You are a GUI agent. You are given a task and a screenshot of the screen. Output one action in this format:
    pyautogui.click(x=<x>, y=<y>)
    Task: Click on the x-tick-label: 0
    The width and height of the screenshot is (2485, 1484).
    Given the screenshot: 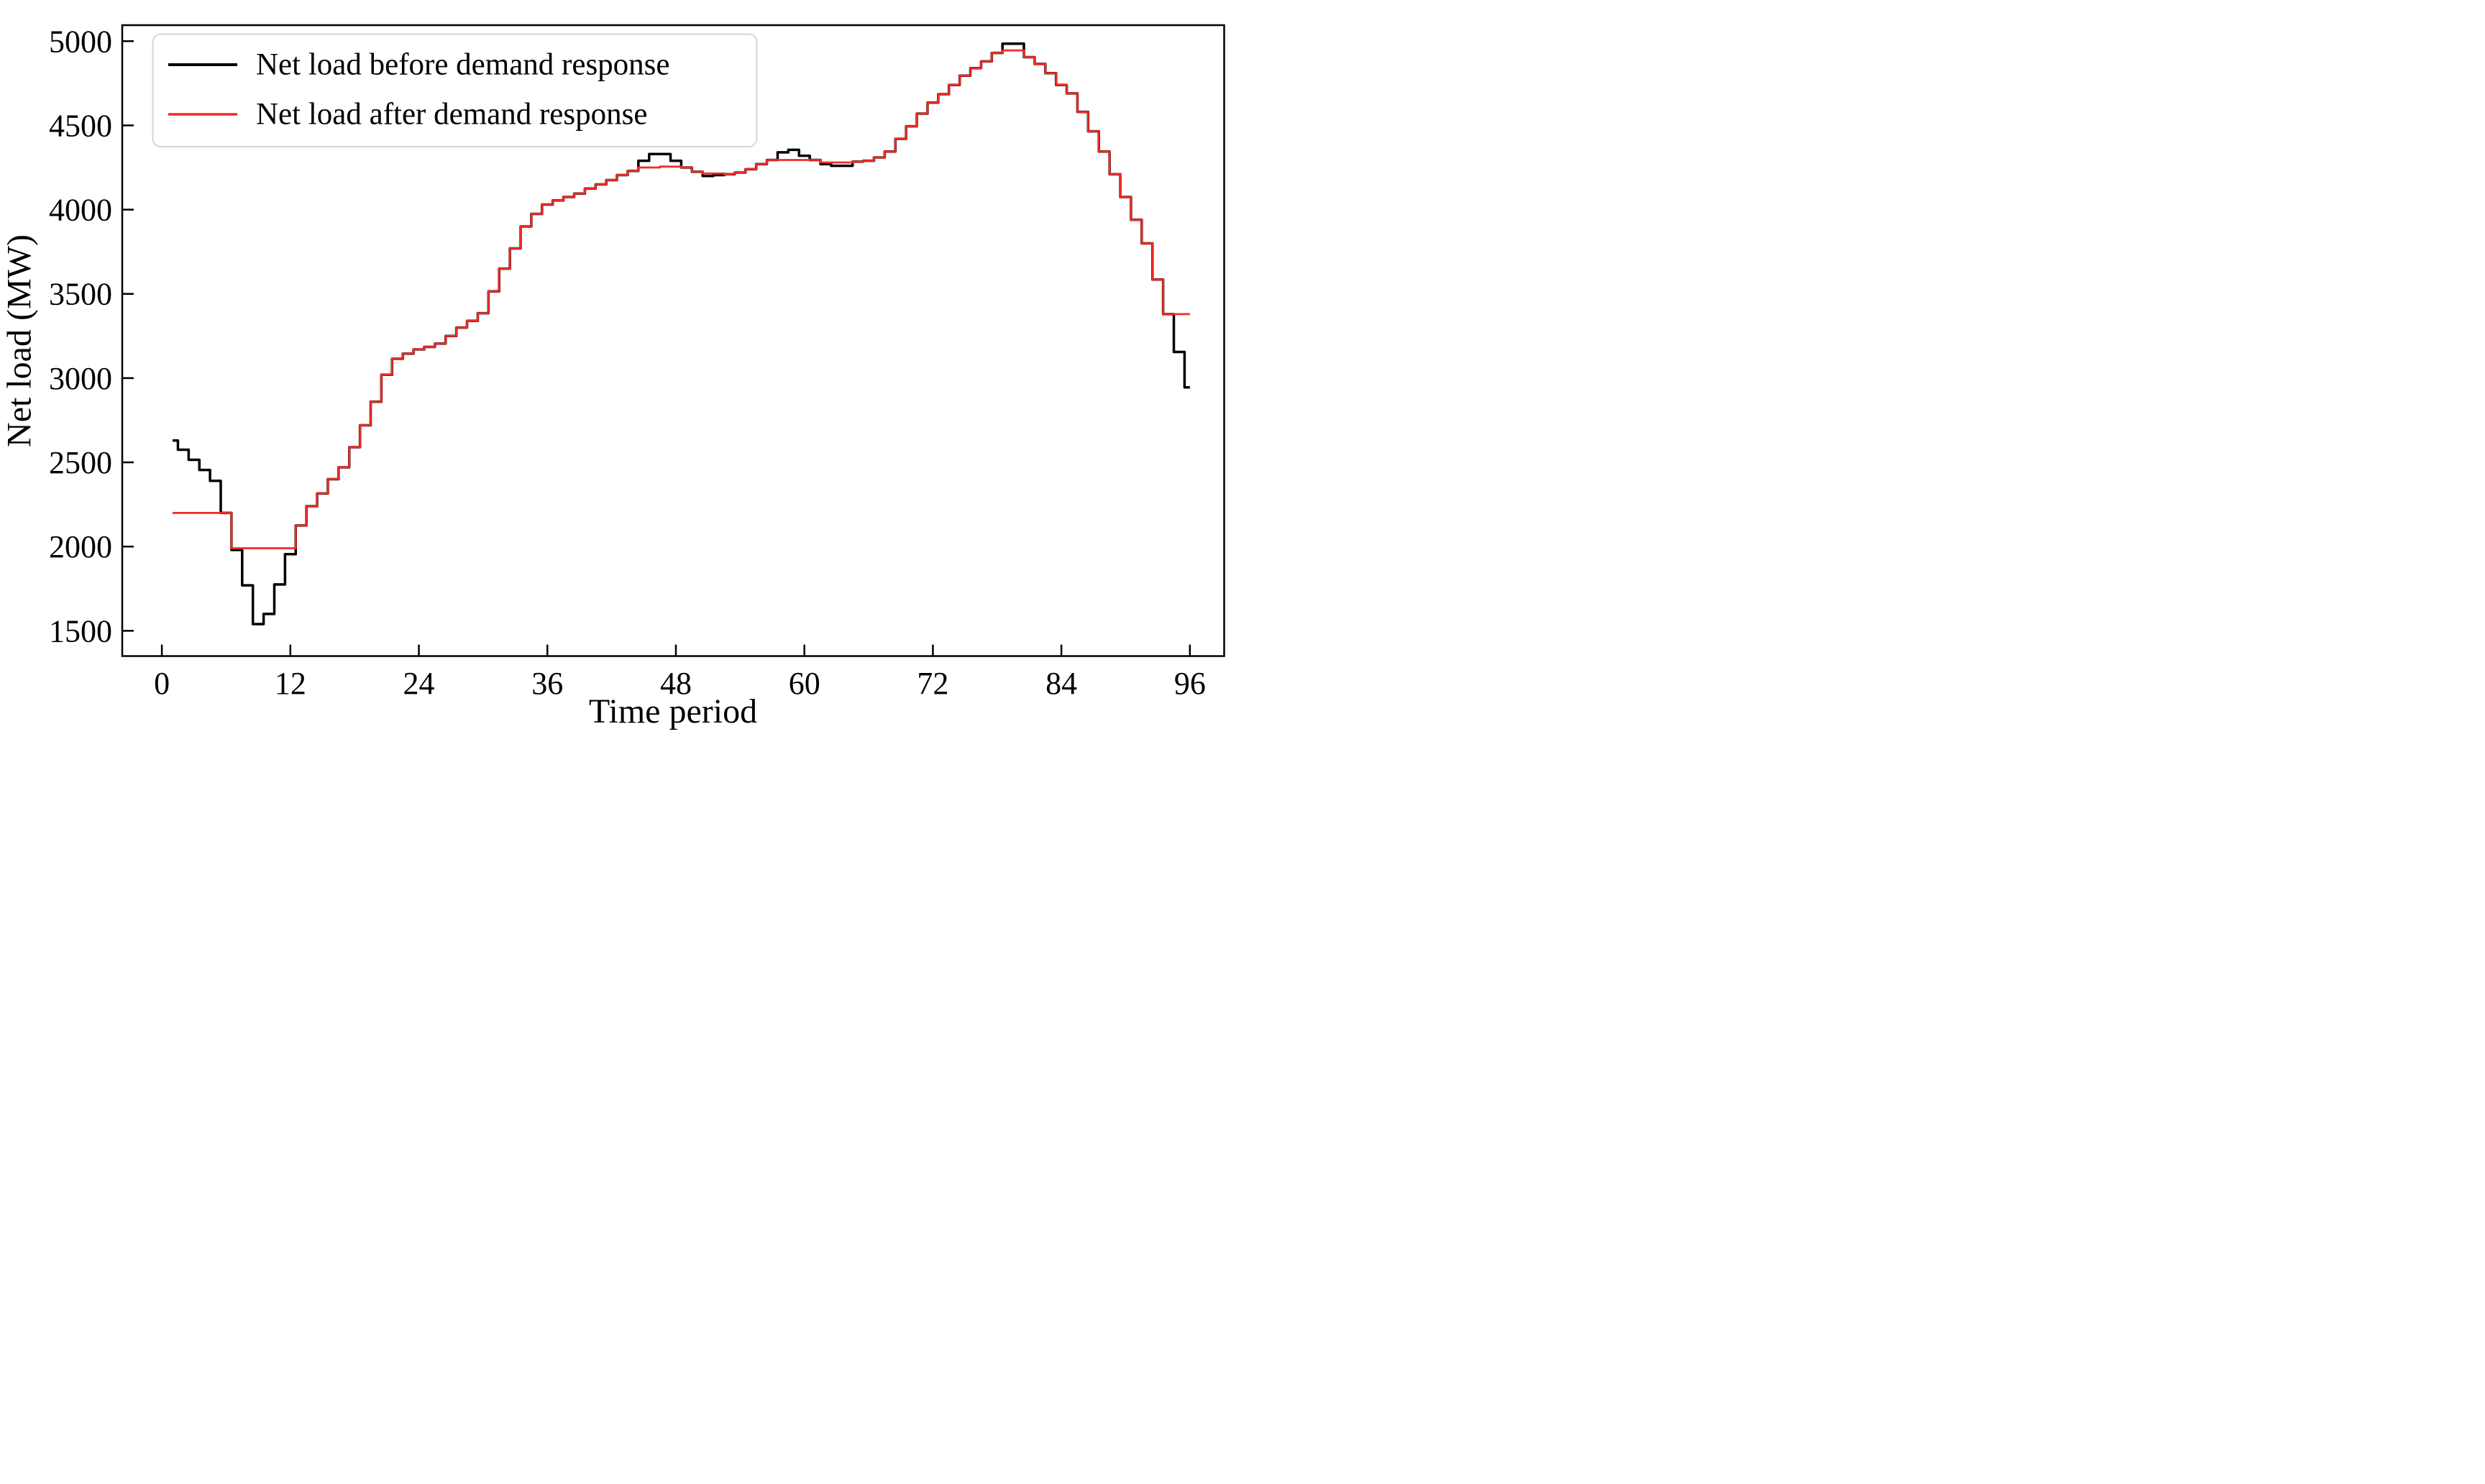 What is the action you would take?
    pyautogui.click(x=162, y=683)
    